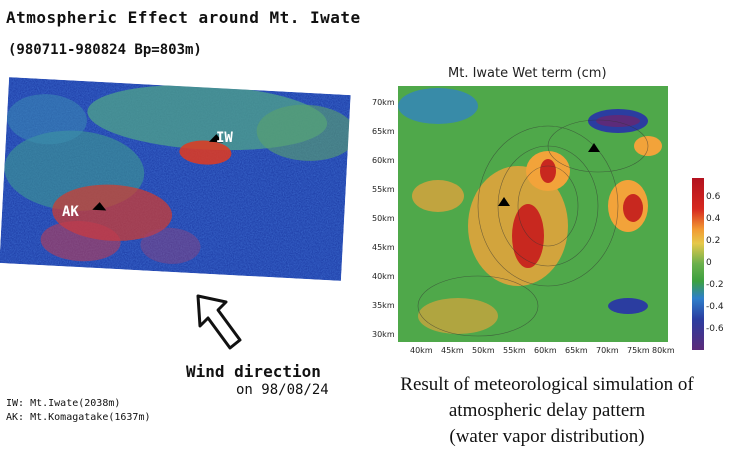 This screenshot has width=732, height=457. What do you see at coordinates (483, 350) in the screenshot?
I see `x-tick-2: 50km` at bounding box center [483, 350].